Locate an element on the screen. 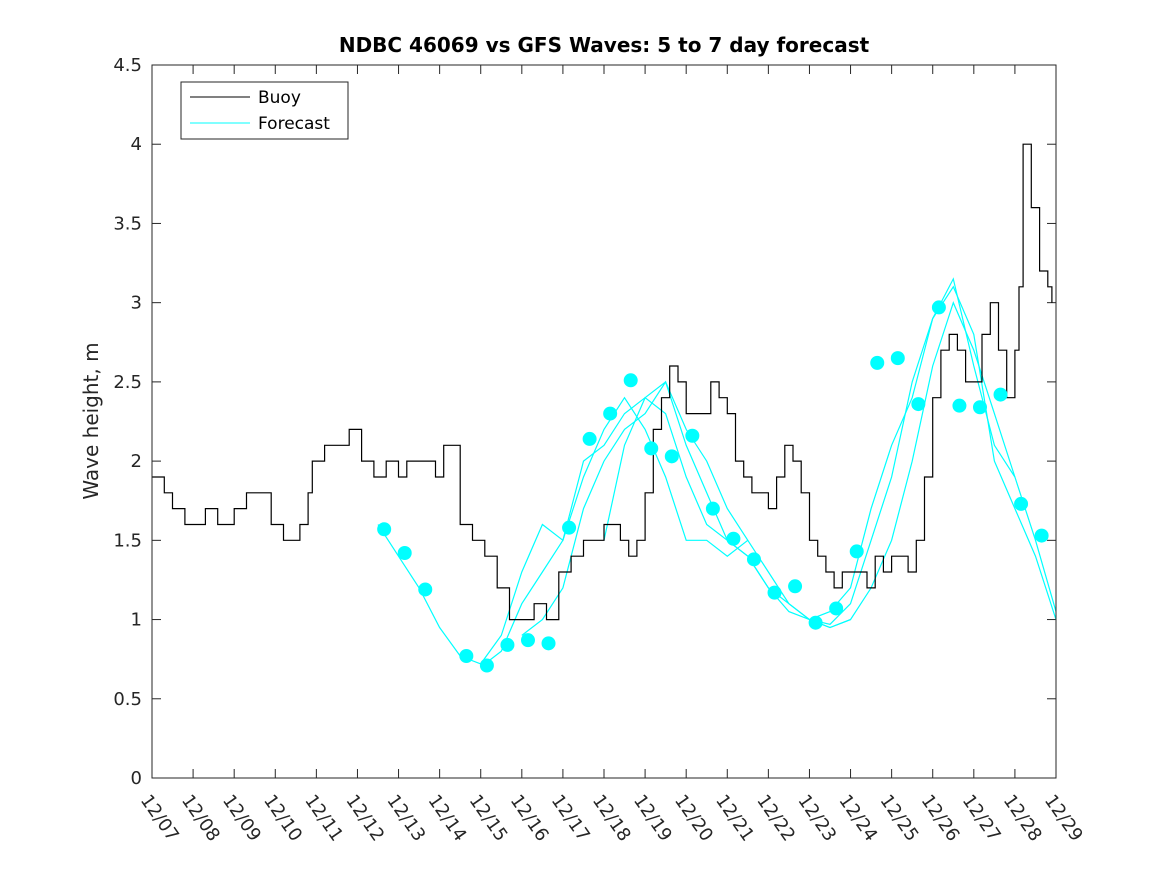 This screenshot has height=875, width=1167. y-tick-label: 2.5 is located at coordinates (127, 382).